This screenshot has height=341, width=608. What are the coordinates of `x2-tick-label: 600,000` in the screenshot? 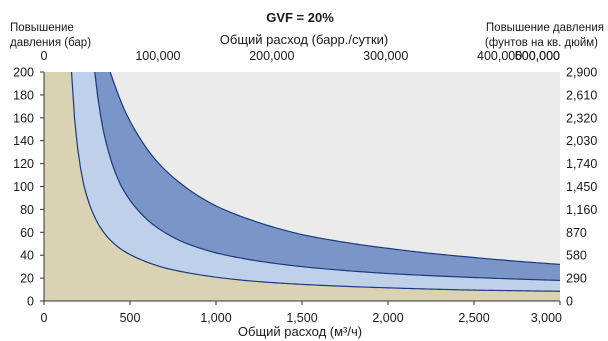 It's located at (537, 56).